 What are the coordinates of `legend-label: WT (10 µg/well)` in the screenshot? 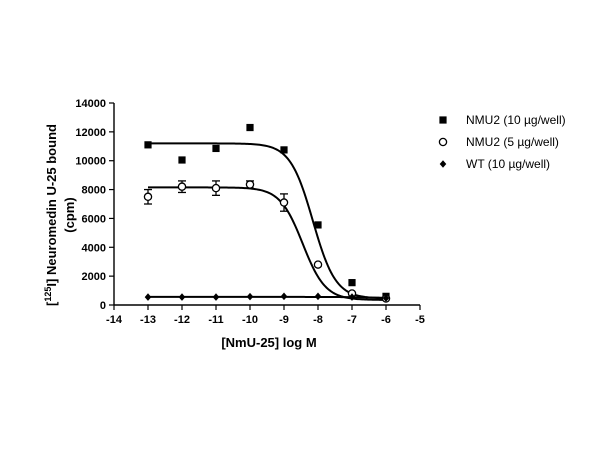 It's located at (508, 164).